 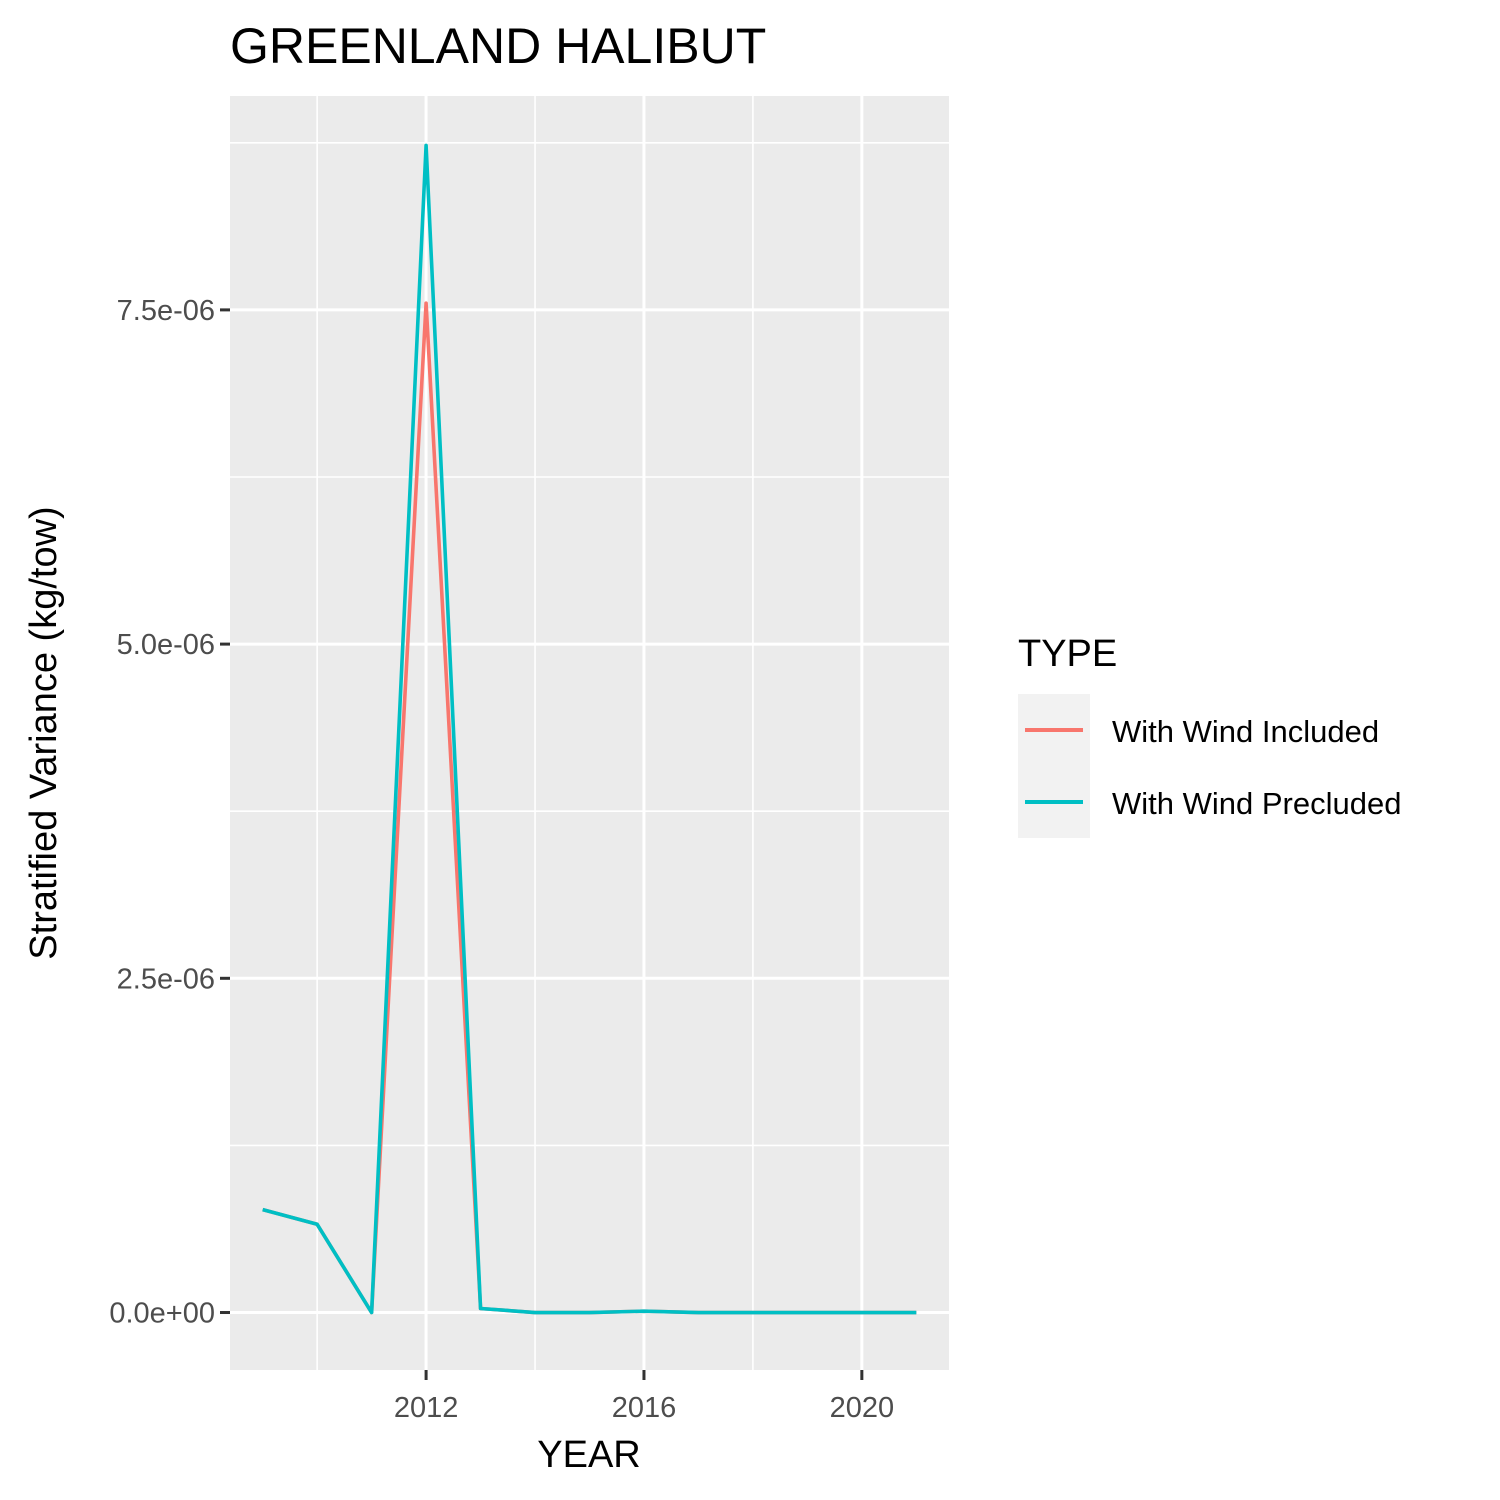 What do you see at coordinates (169, 812) in the screenshot?
I see `y-axis: 0.0e+00 2.5e-06 5.0e-06 7.5e-06` at bounding box center [169, 812].